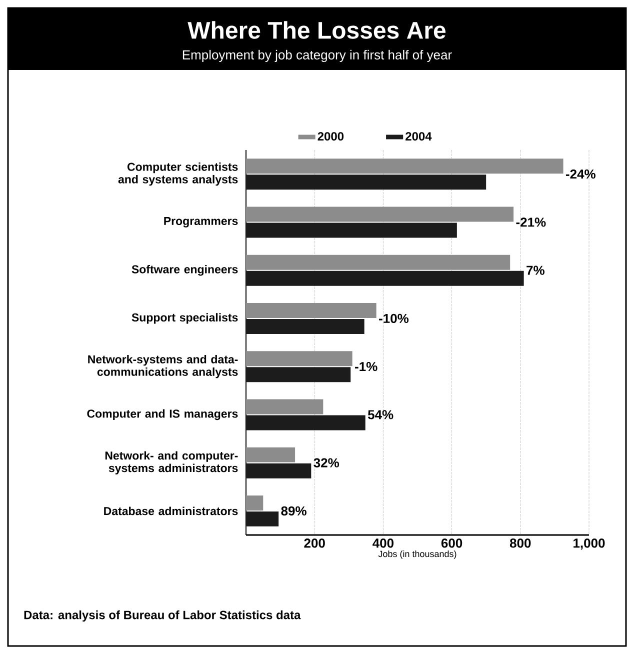  I want to click on y-tick-label: Network- and computer-systems administrators, so click(171, 462).